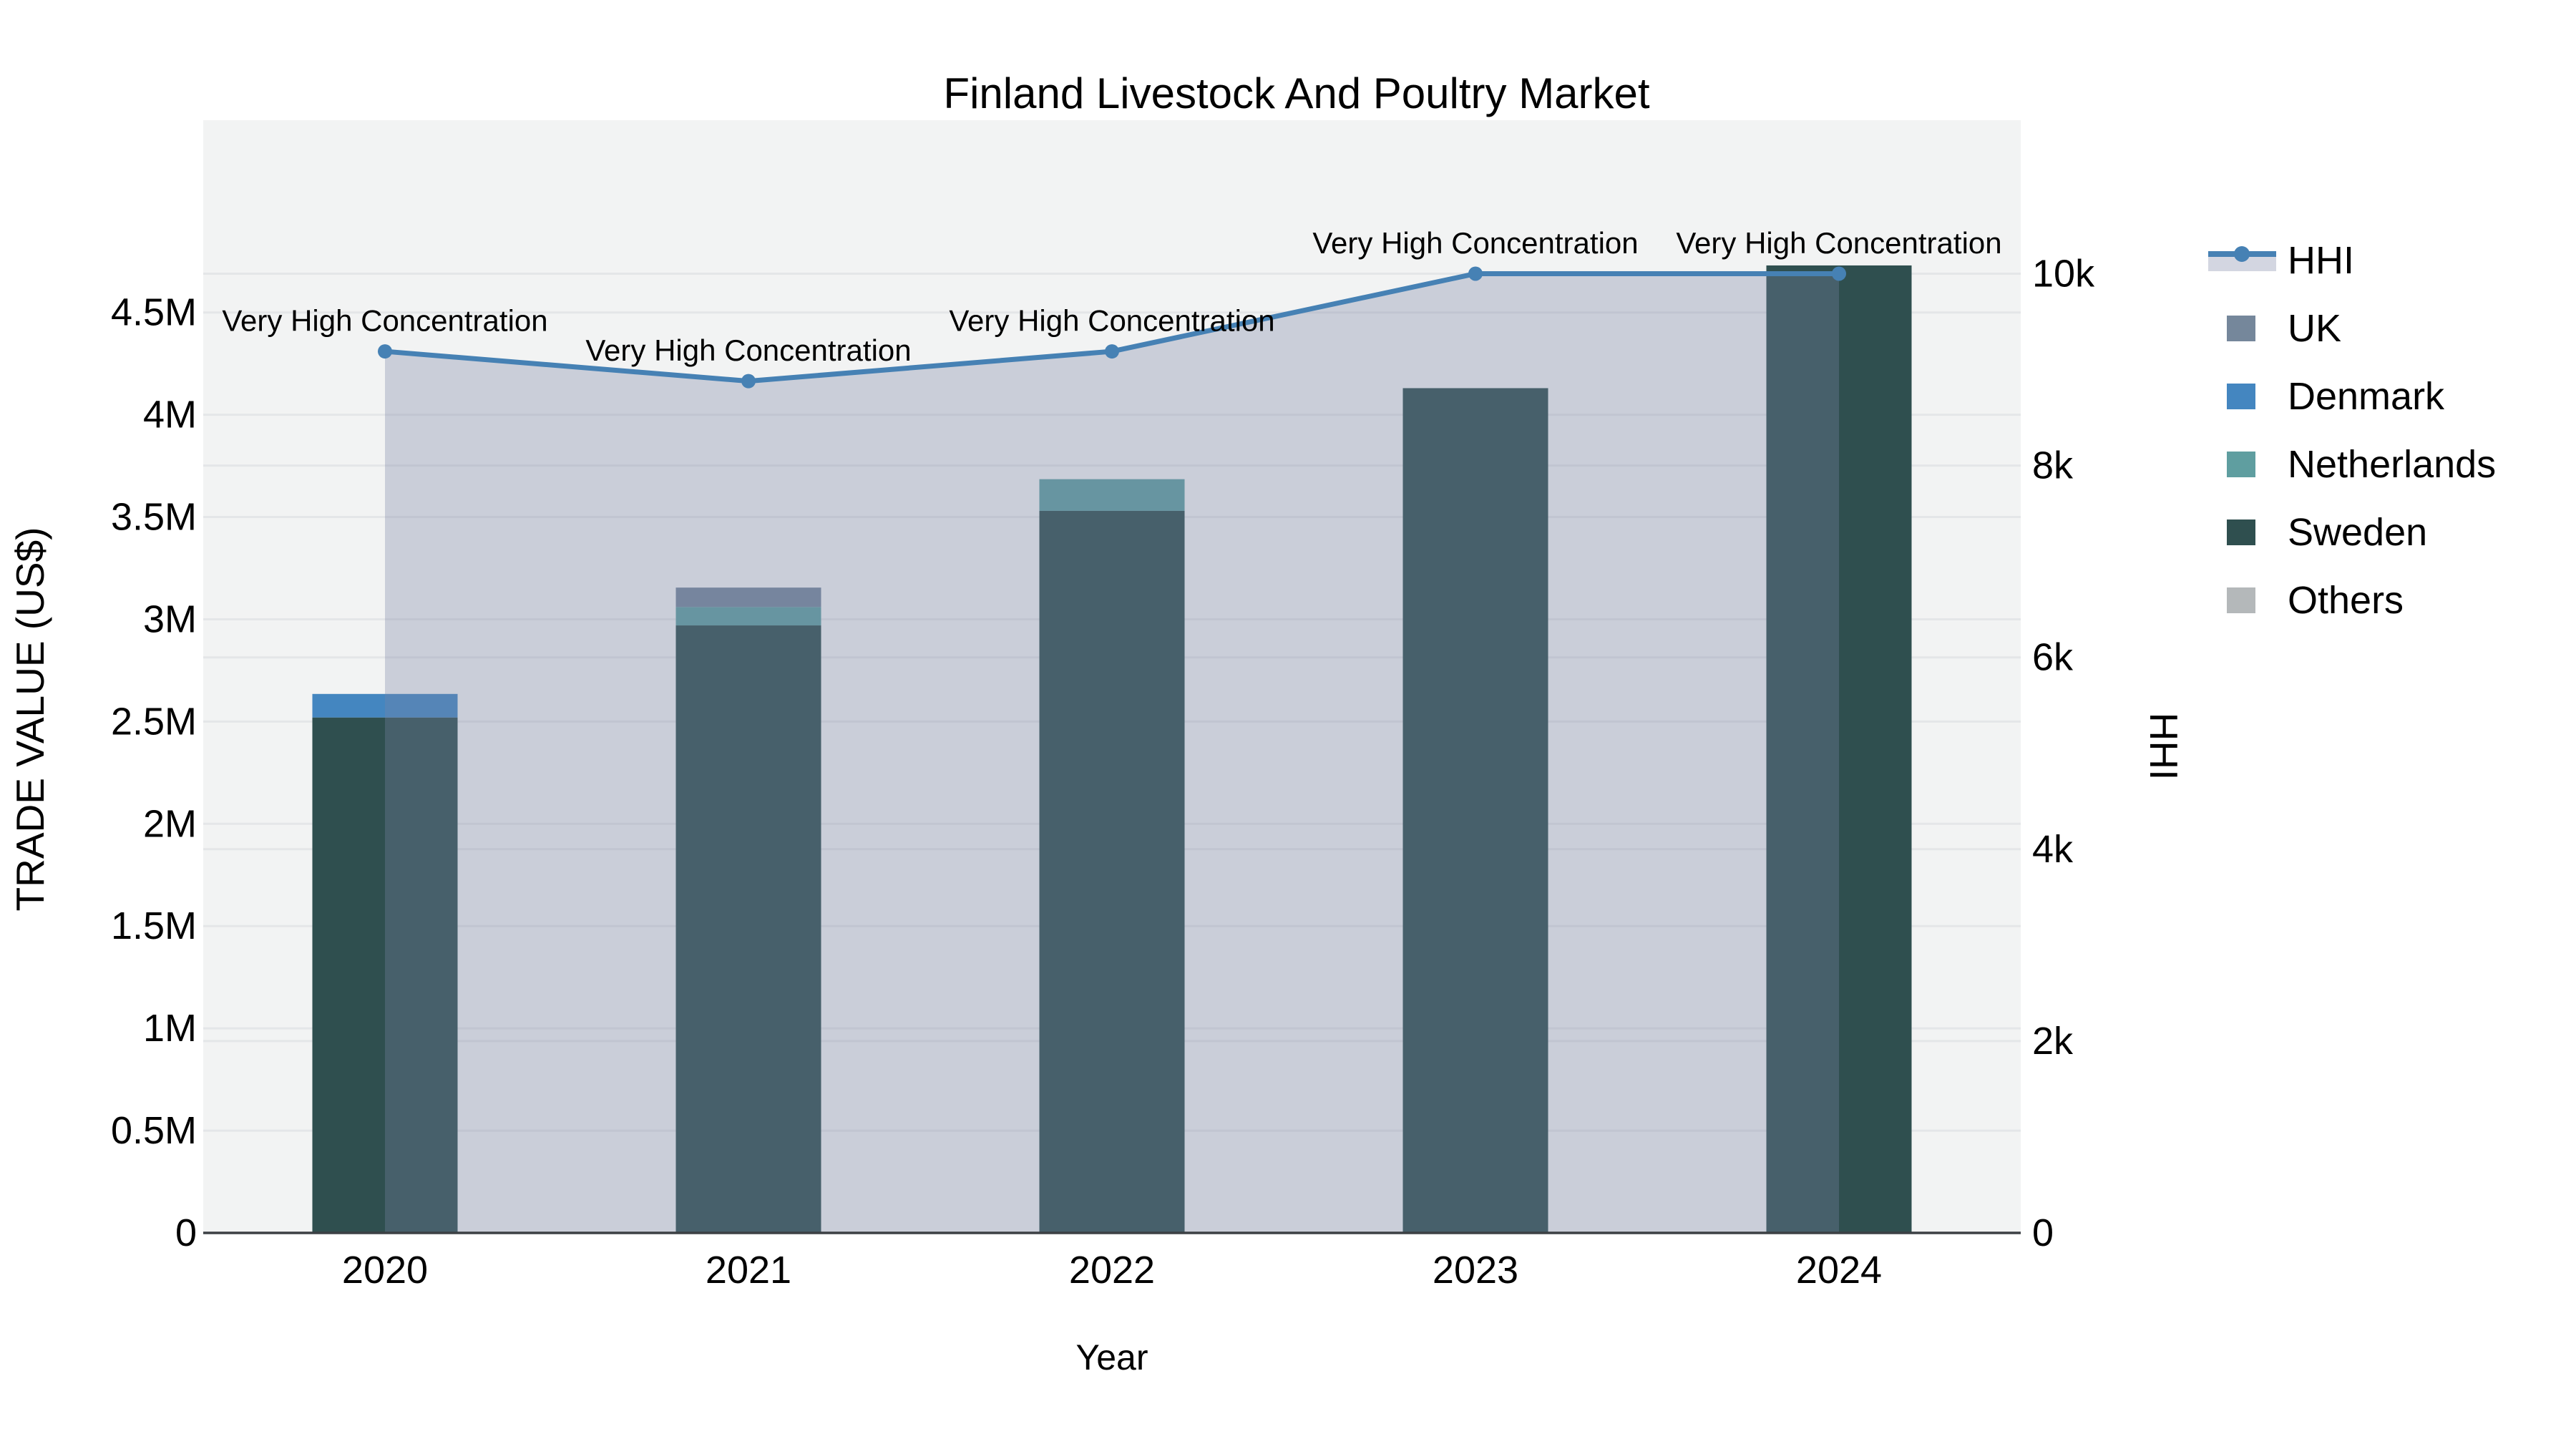 This screenshot has width=2576, height=1449. What do you see at coordinates (1112, 1270) in the screenshot?
I see `x-tick-2022: 2022` at bounding box center [1112, 1270].